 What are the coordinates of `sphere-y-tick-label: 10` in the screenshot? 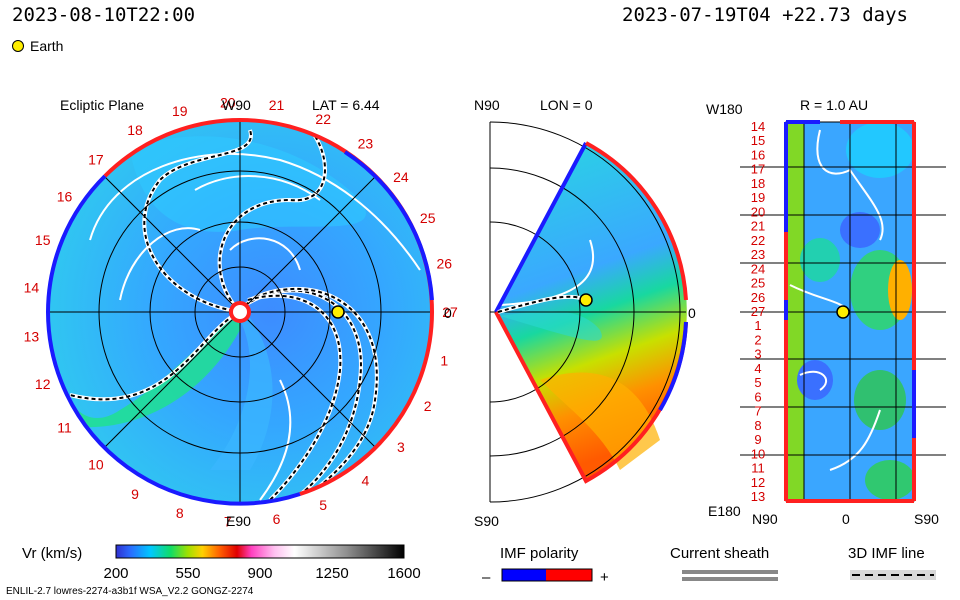 It's located at (758, 453).